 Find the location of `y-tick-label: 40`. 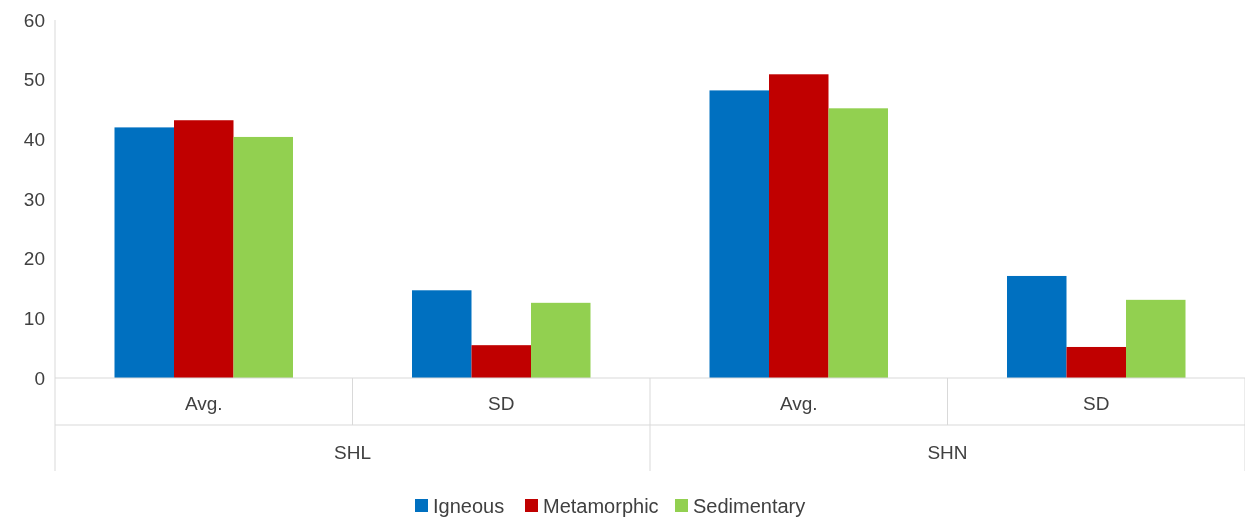

y-tick-label: 40 is located at coordinates (34, 139).